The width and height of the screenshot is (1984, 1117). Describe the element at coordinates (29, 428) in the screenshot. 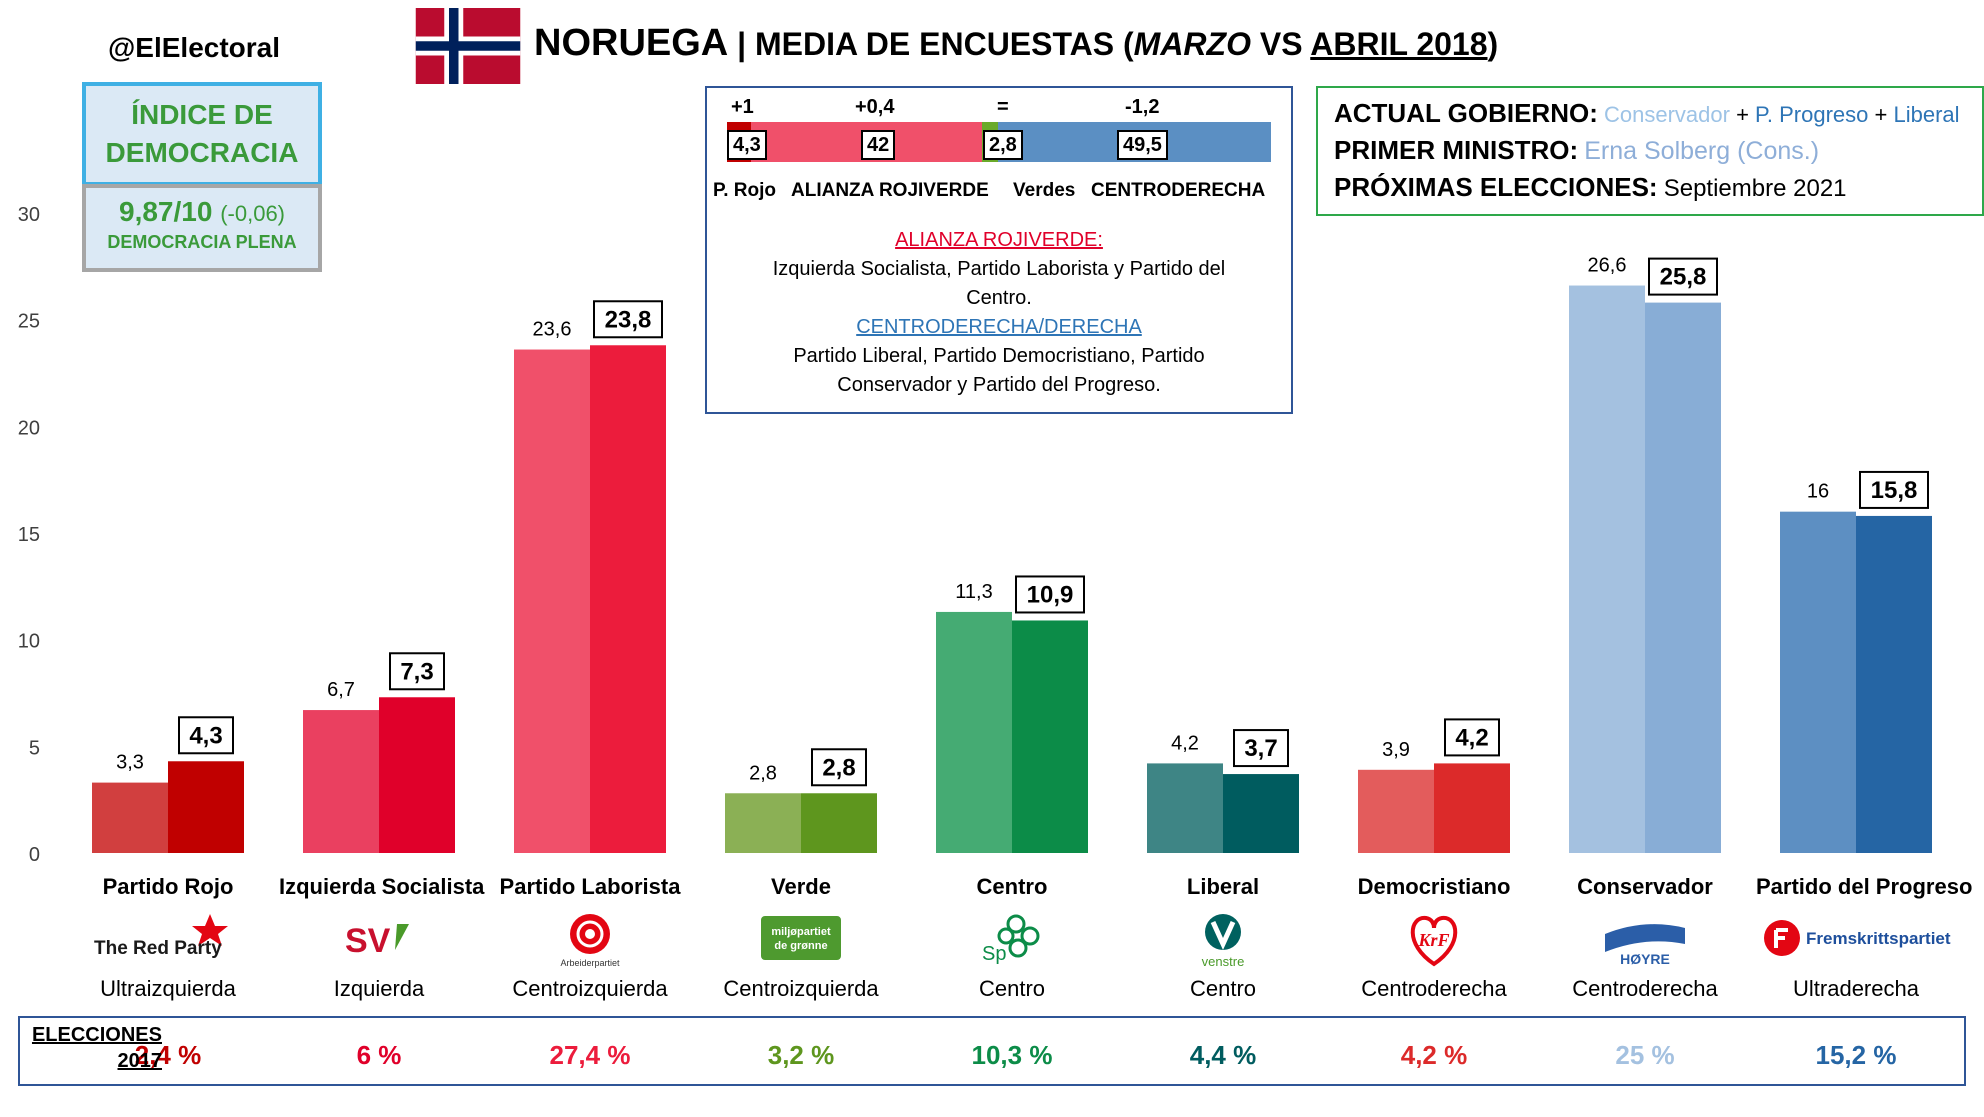

I see `y-tick-label: 20` at that location.